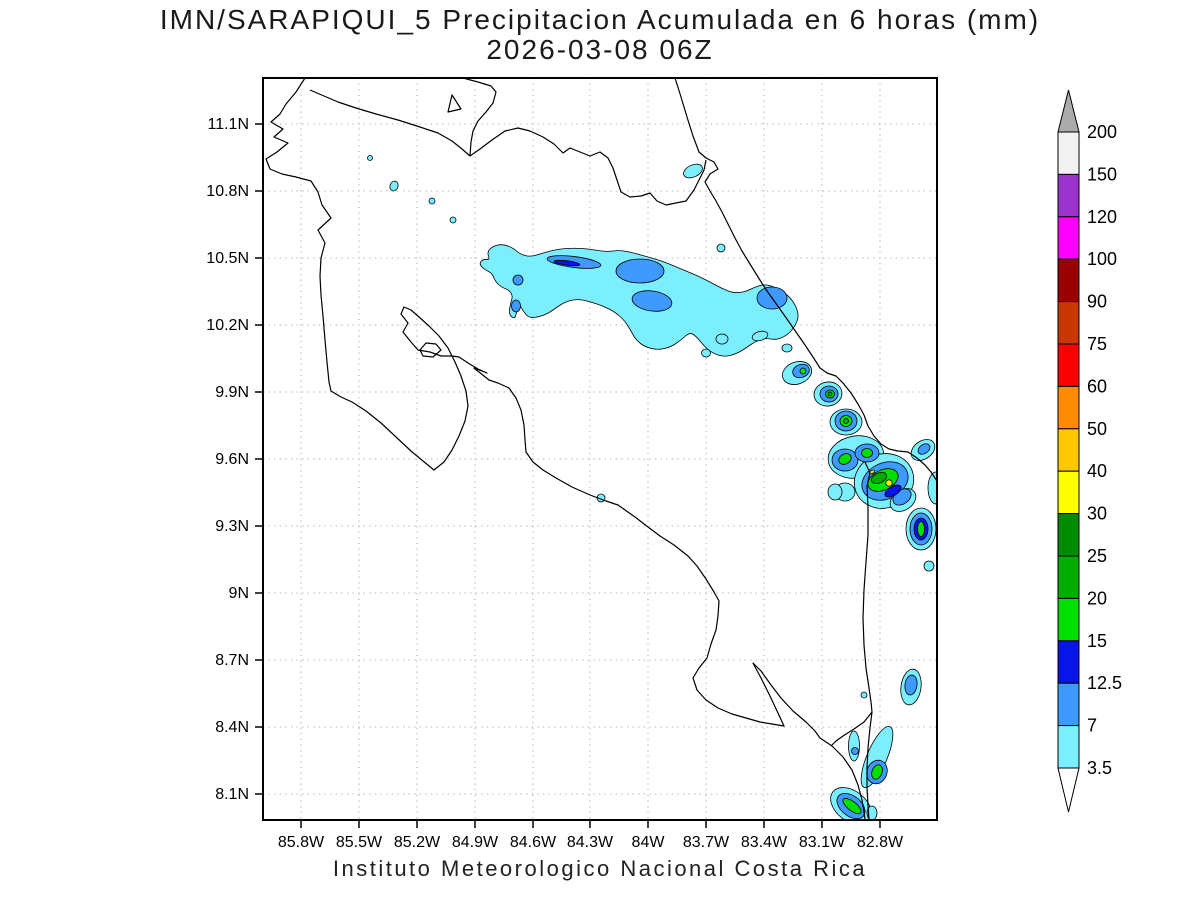 The width and height of the screenshot is (1200, 900). I want to click on plot-subtitle-datetime: 2026-03-08 06Z, so click(600, 49).